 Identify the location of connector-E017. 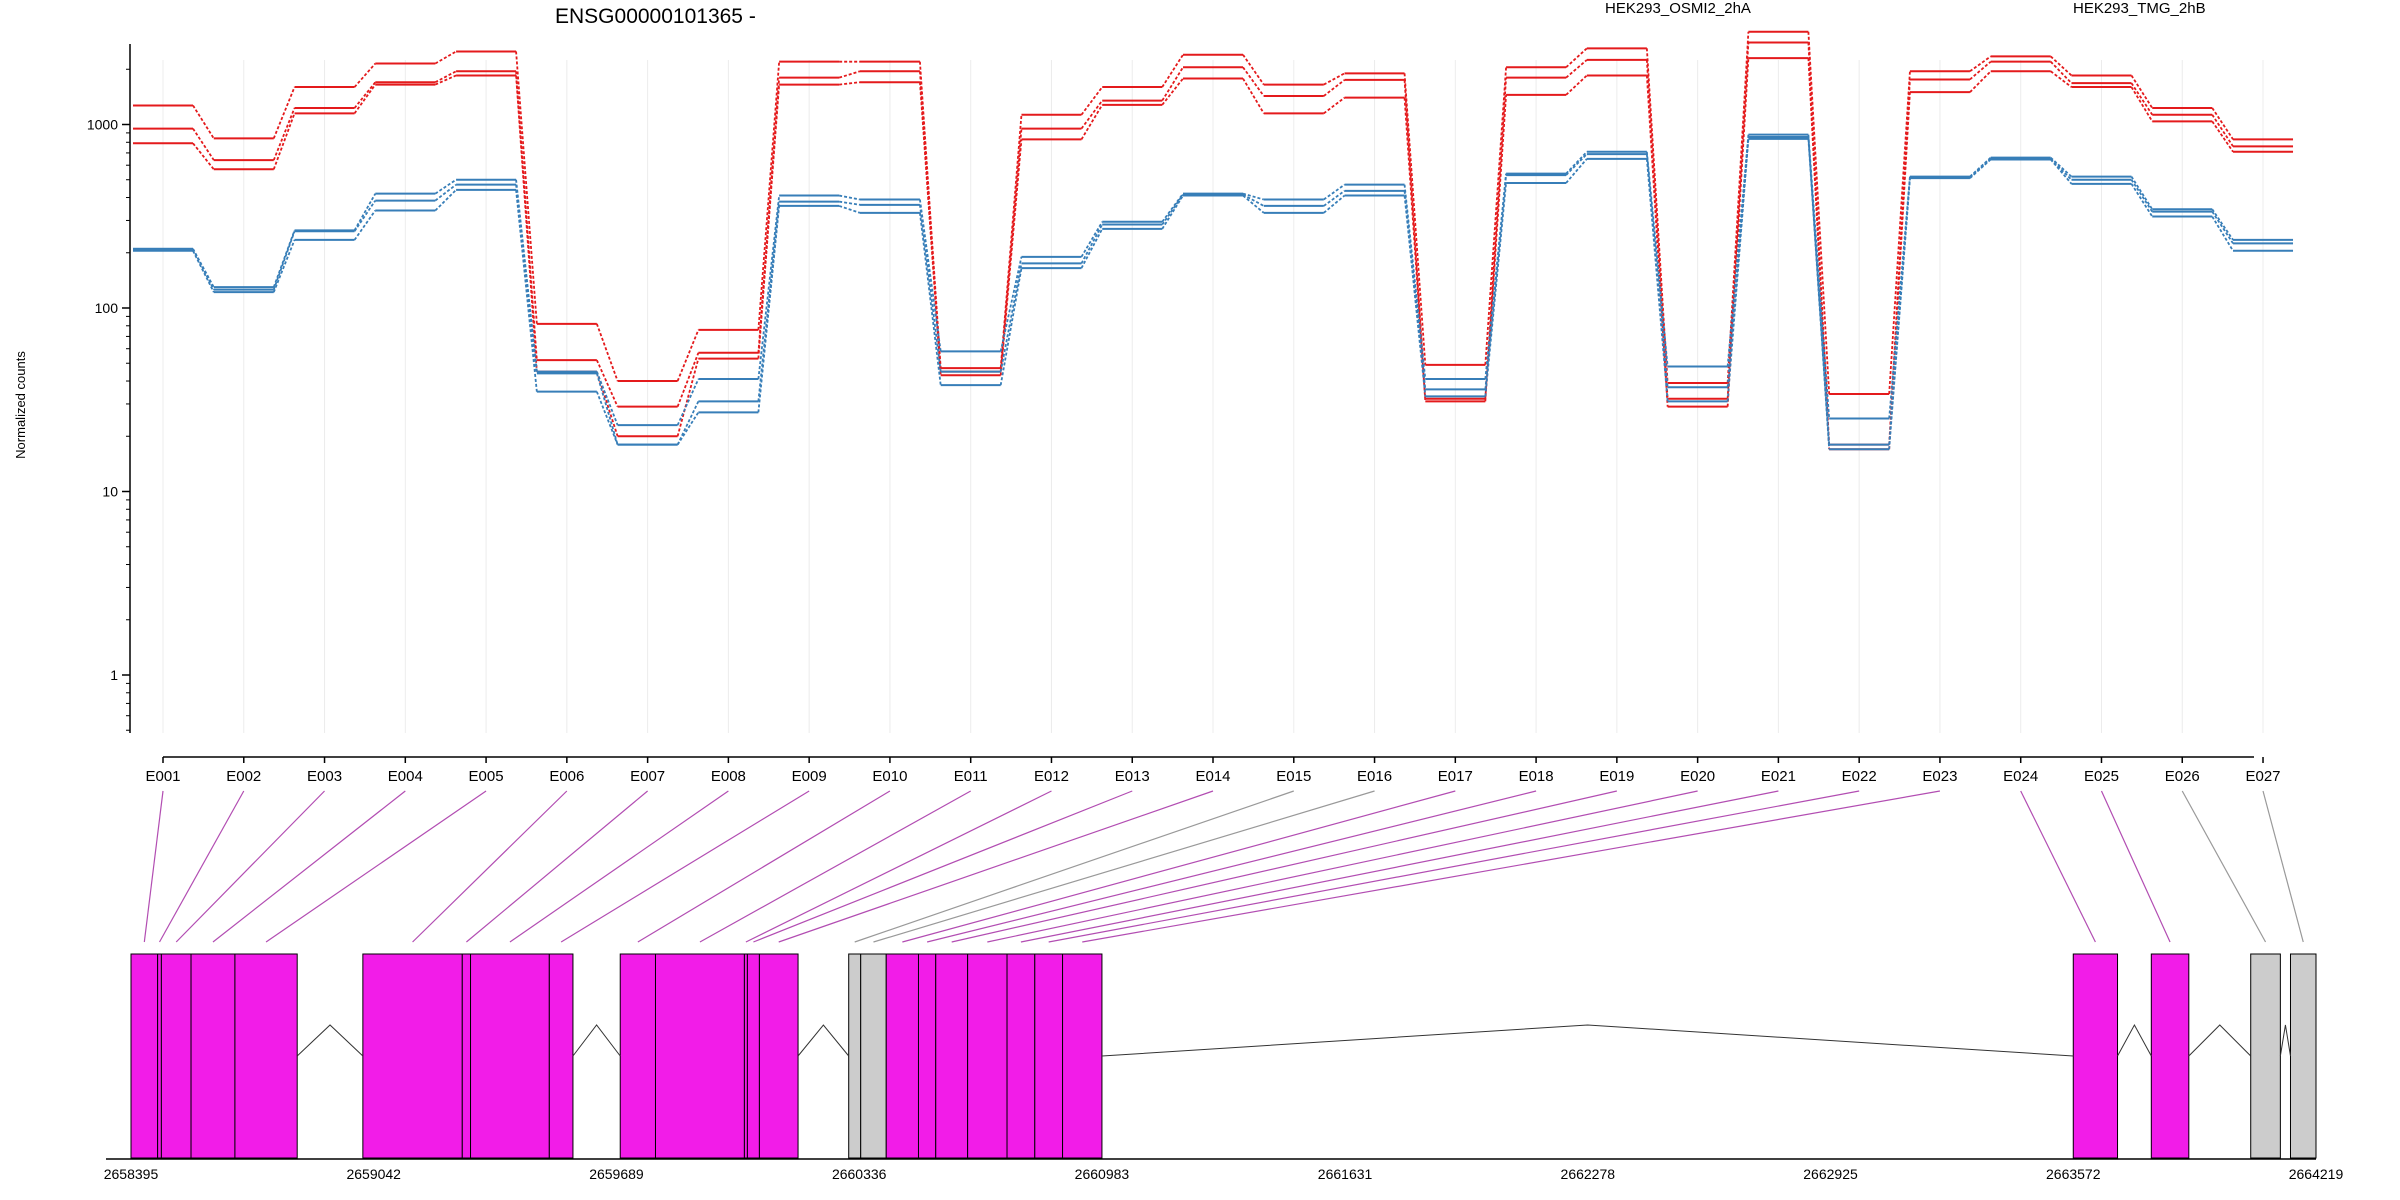
(1179, 866).